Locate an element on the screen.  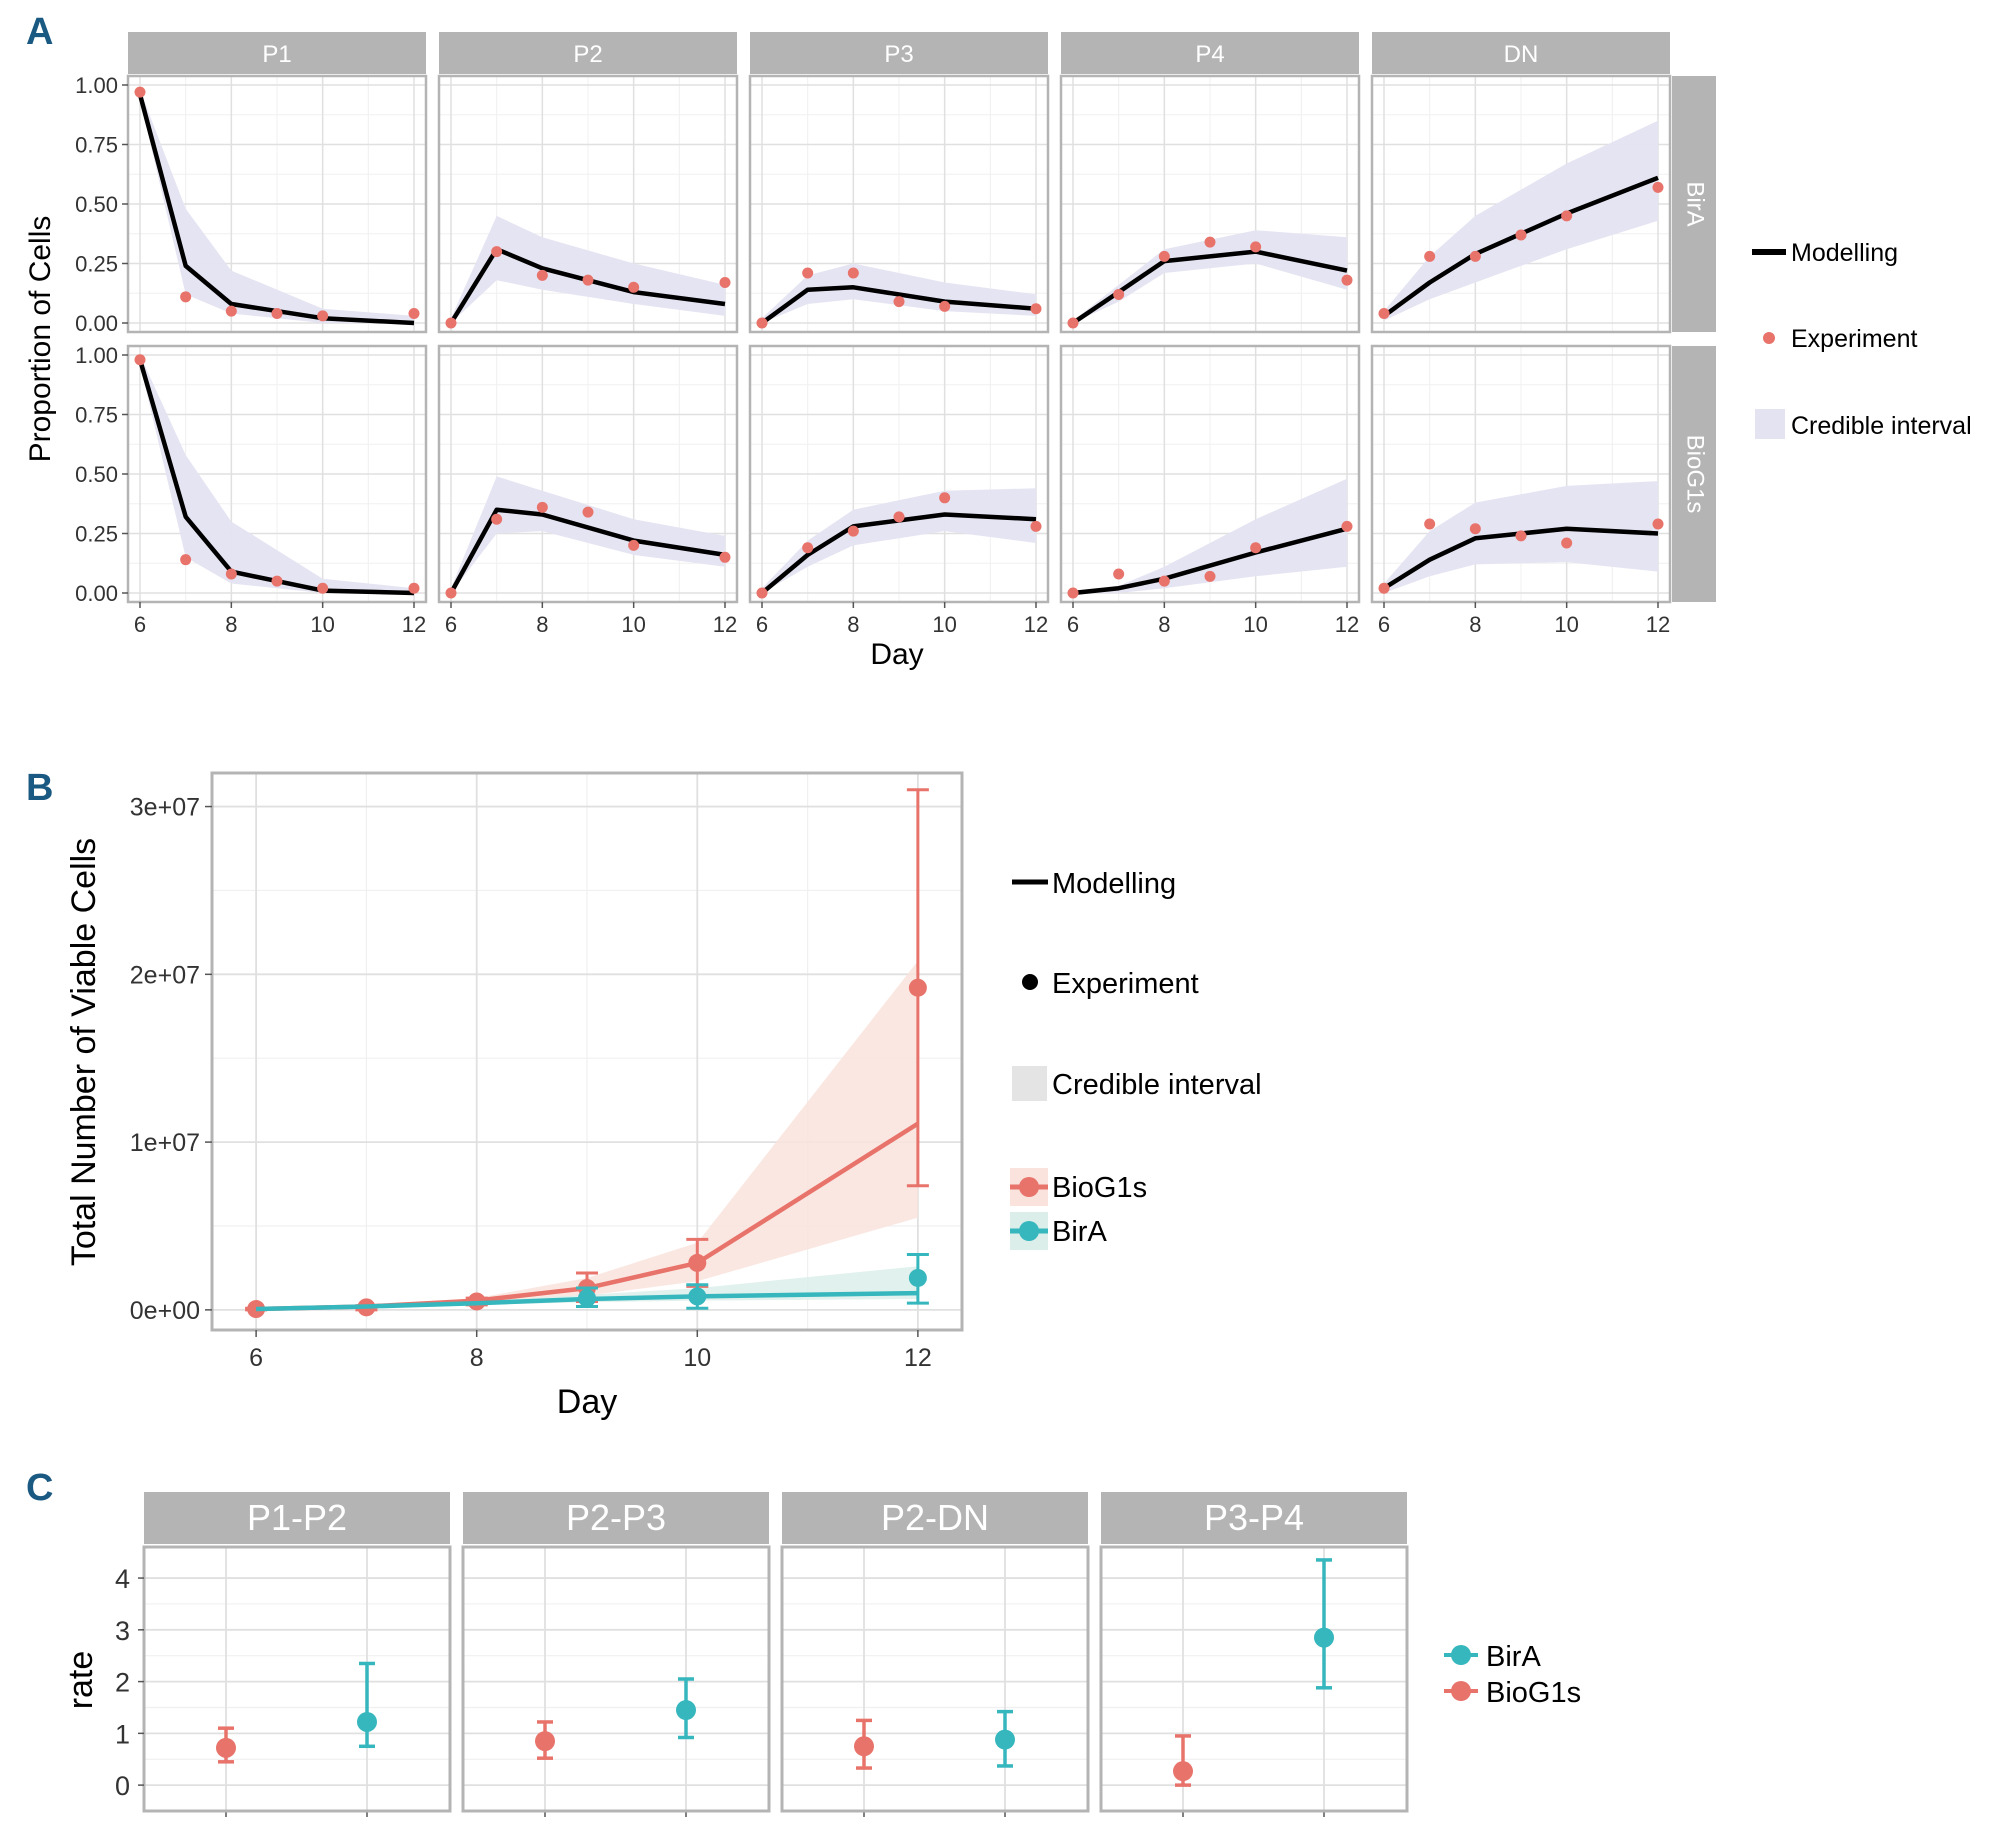
legend-b-credible-label: Credible interval is located at coordinates (1157, 1085).